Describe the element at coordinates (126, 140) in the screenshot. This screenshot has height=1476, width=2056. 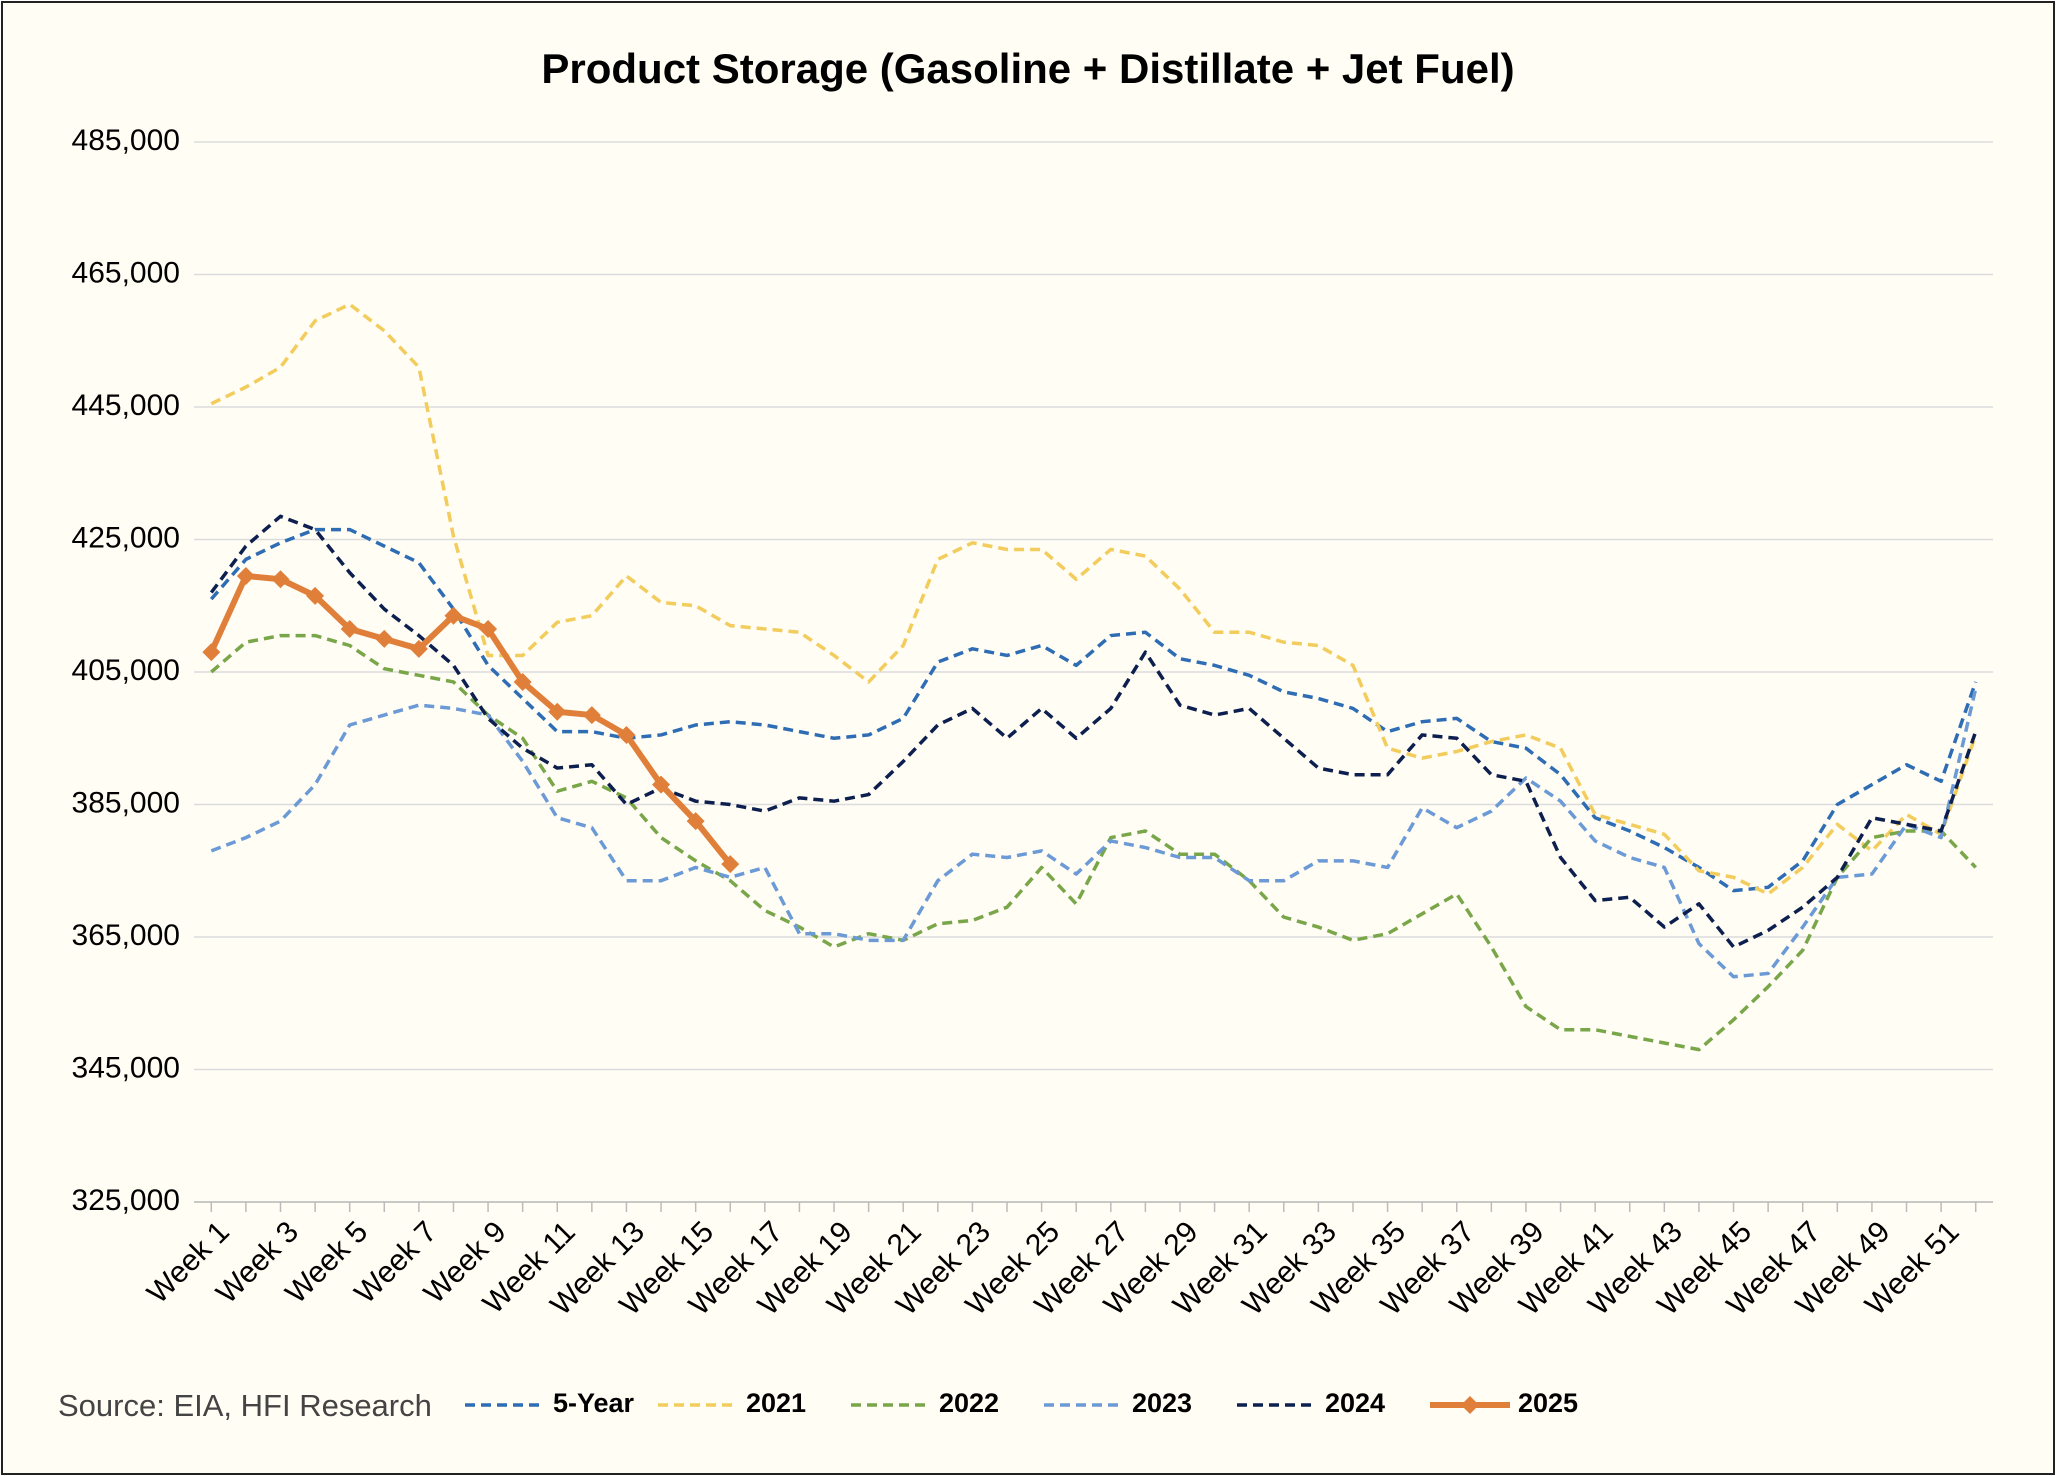
I see `y-tick-label: 485,000` at that location.